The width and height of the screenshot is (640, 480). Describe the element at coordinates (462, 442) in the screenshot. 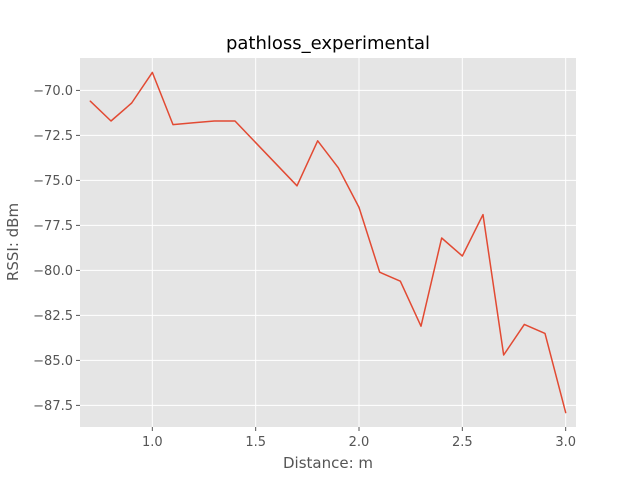

I see `x-tick-label: 2.5` at that location.